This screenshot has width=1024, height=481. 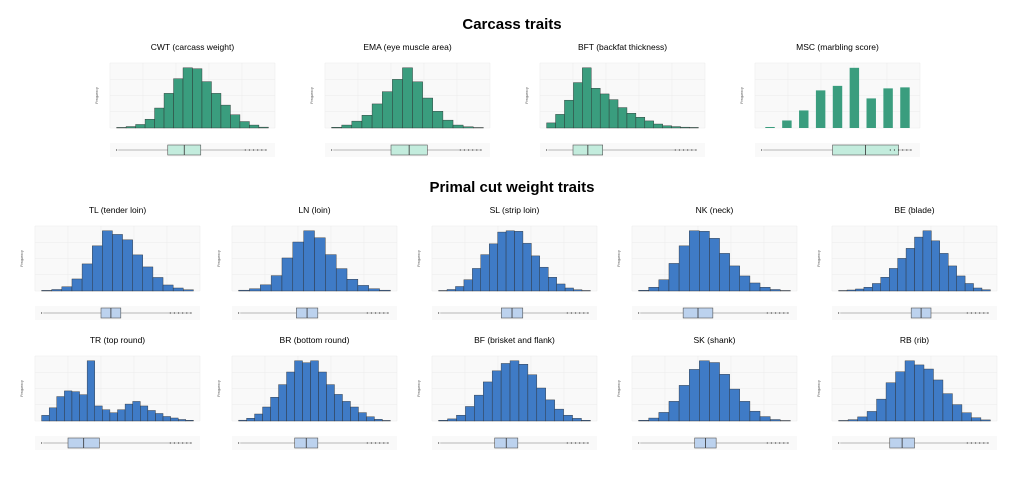 What do you see at coordinates (185, 99) in the screenshot?
I see `panel-cwt: CWT (carcass weight) Frequency` at bounding box center [185, 99].